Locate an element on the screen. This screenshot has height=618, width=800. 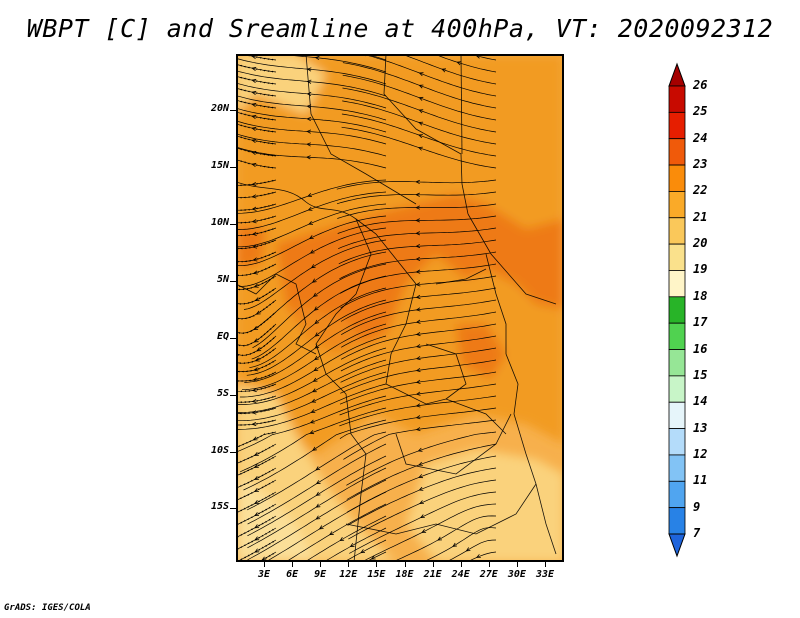
lon-label: 3E is located at coordinates (264, 574).